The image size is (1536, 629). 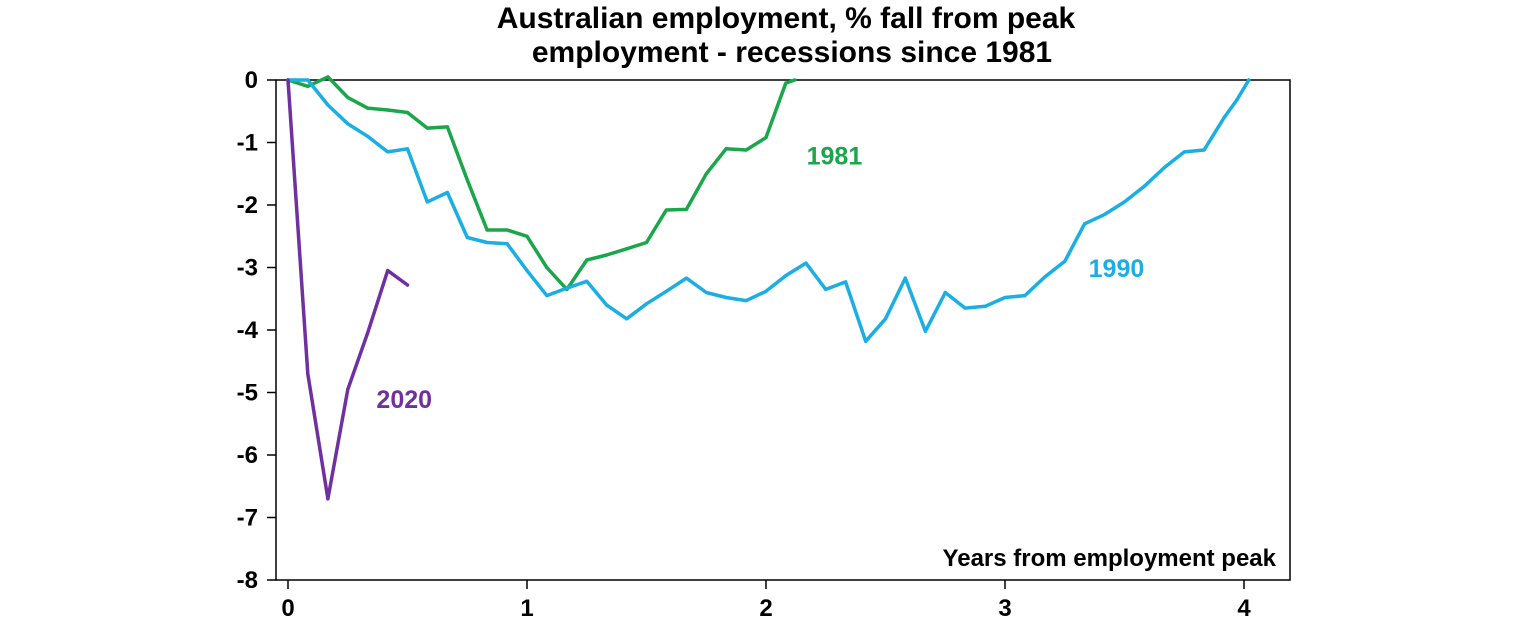 What do you see at coordinates (786, 18) in the screenshot?
I see `chart-title: Australian employment, % fall from peak` at bounding box center [786, 18].